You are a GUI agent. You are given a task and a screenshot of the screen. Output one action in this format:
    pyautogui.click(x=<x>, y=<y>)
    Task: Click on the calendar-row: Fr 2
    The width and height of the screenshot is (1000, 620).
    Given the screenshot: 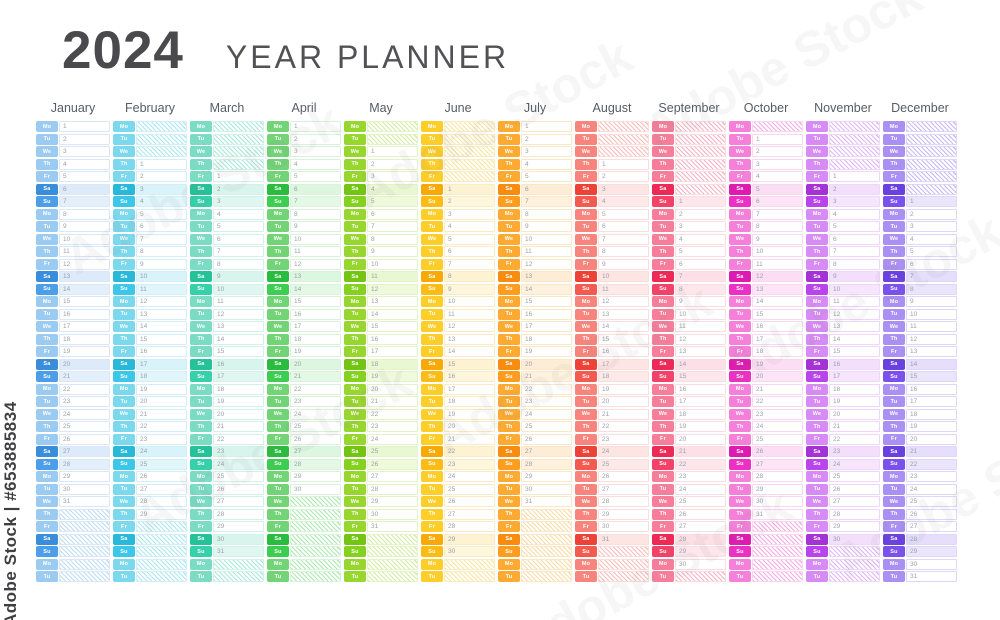 What is the action you would take?
    pyautogui.click(x=150, y=177)
    